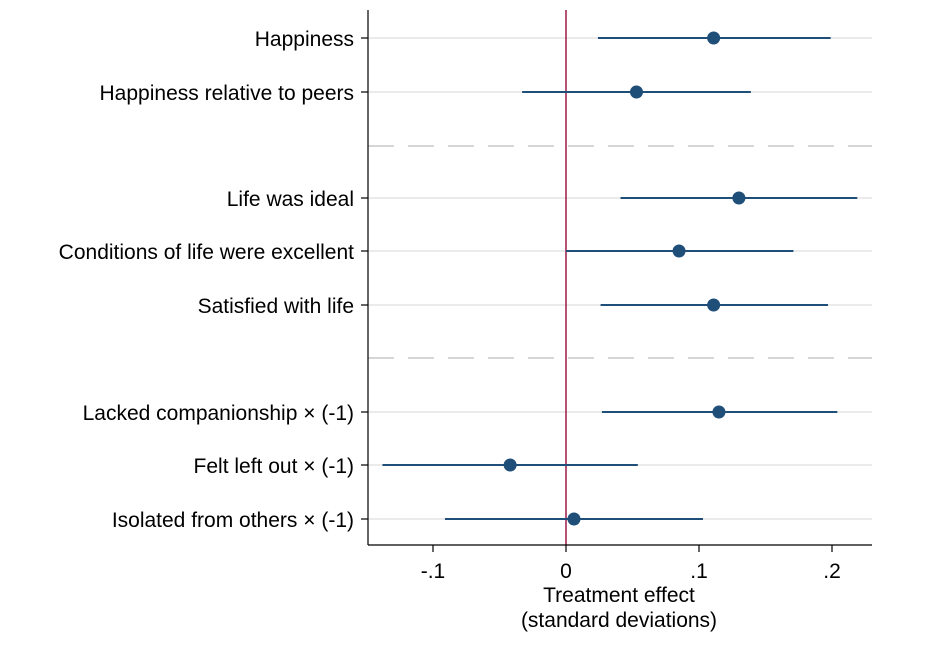  Describe the element at coordinates (206, 252) in the screenshot. I see `row-label: Conditions of life were excellent` at that location.